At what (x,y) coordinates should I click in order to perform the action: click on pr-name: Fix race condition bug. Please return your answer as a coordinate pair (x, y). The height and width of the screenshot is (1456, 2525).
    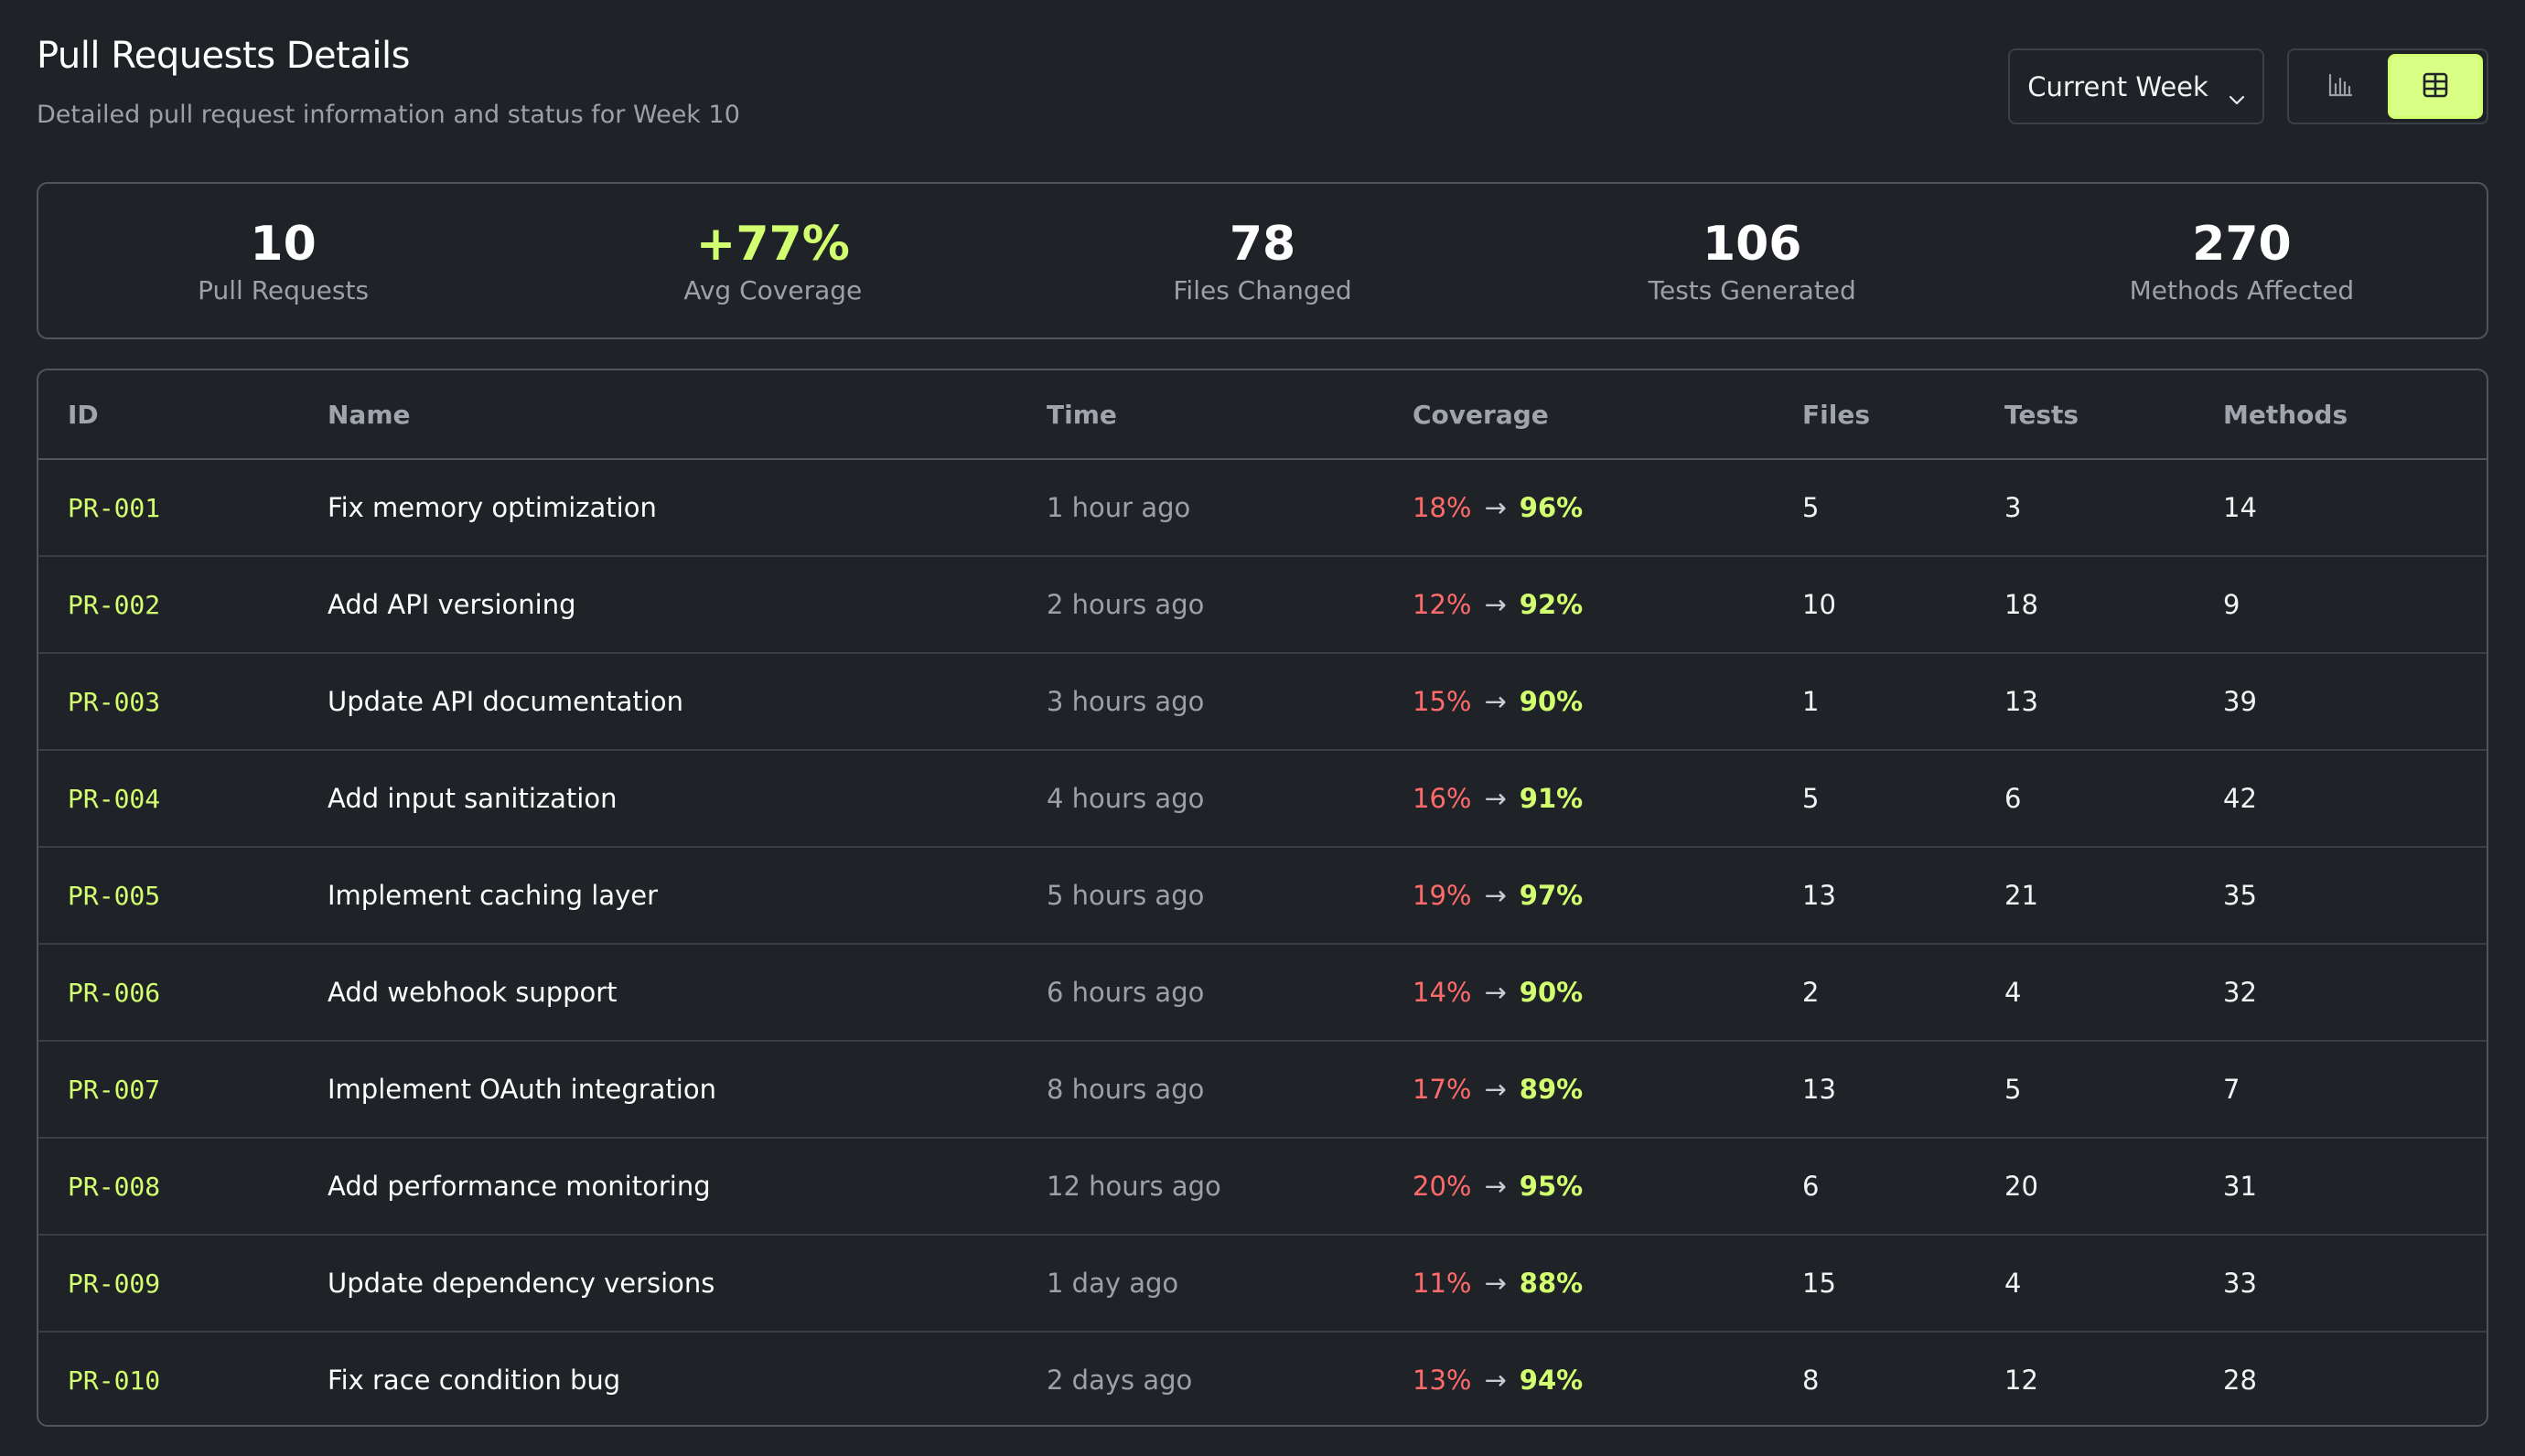
    Looking at the image, I should click on (475, 1380).